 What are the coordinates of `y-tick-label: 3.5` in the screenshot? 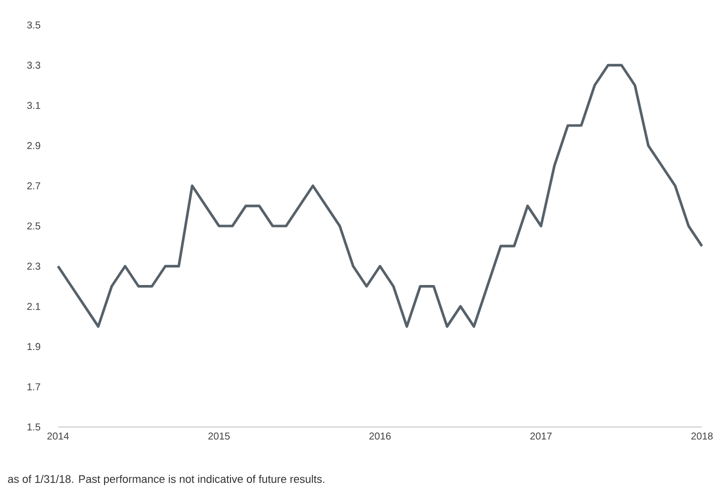 It's located at (33, 25).